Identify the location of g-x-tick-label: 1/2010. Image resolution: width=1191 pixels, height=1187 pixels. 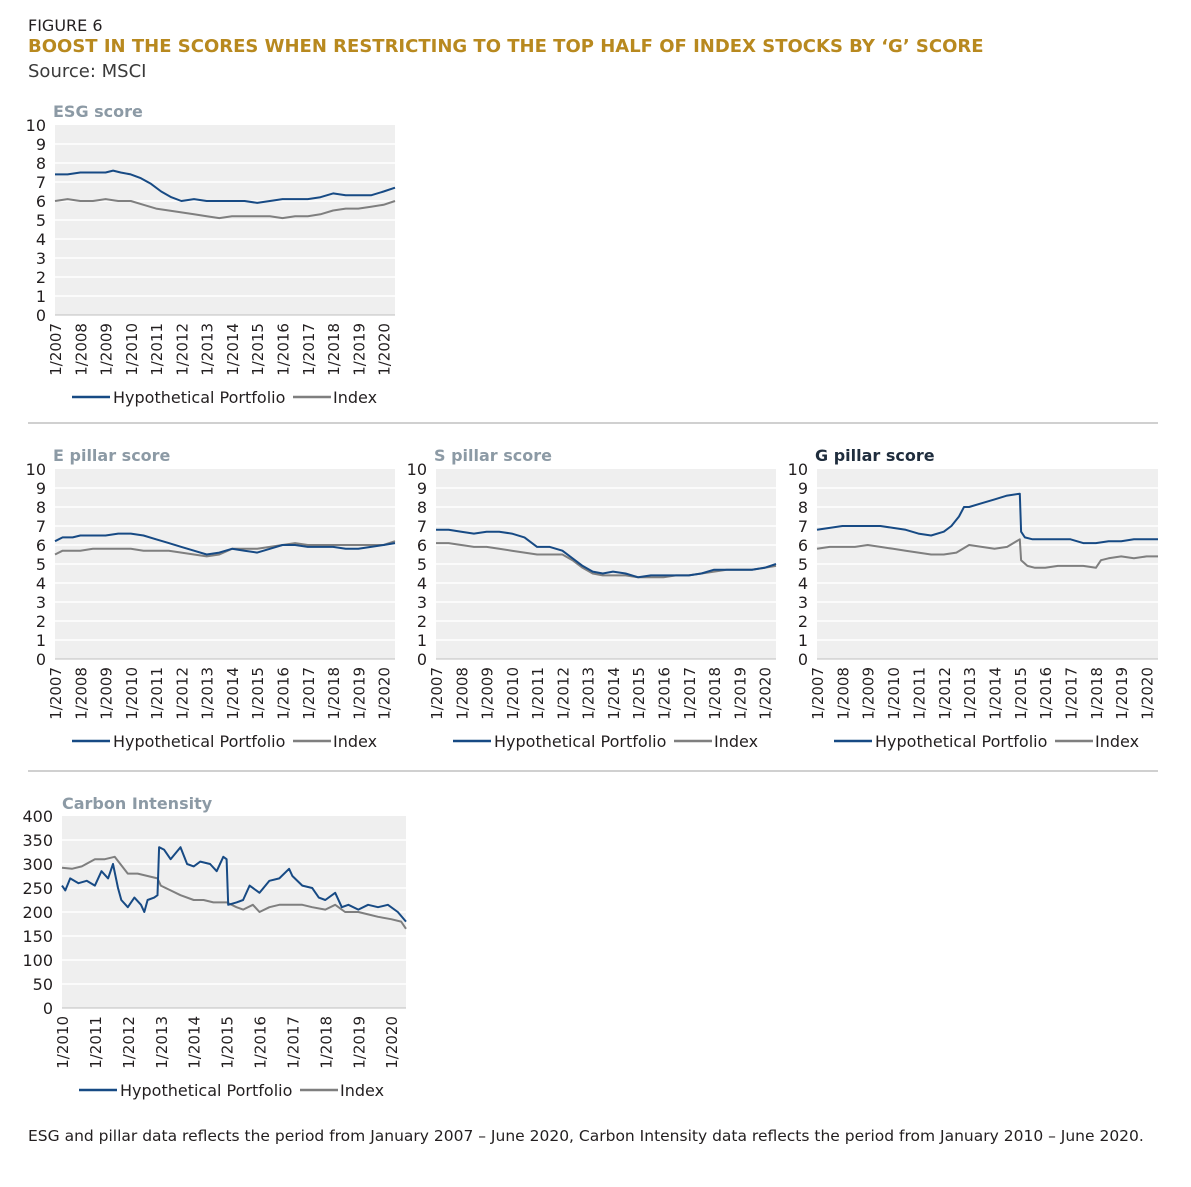
(894, 693).